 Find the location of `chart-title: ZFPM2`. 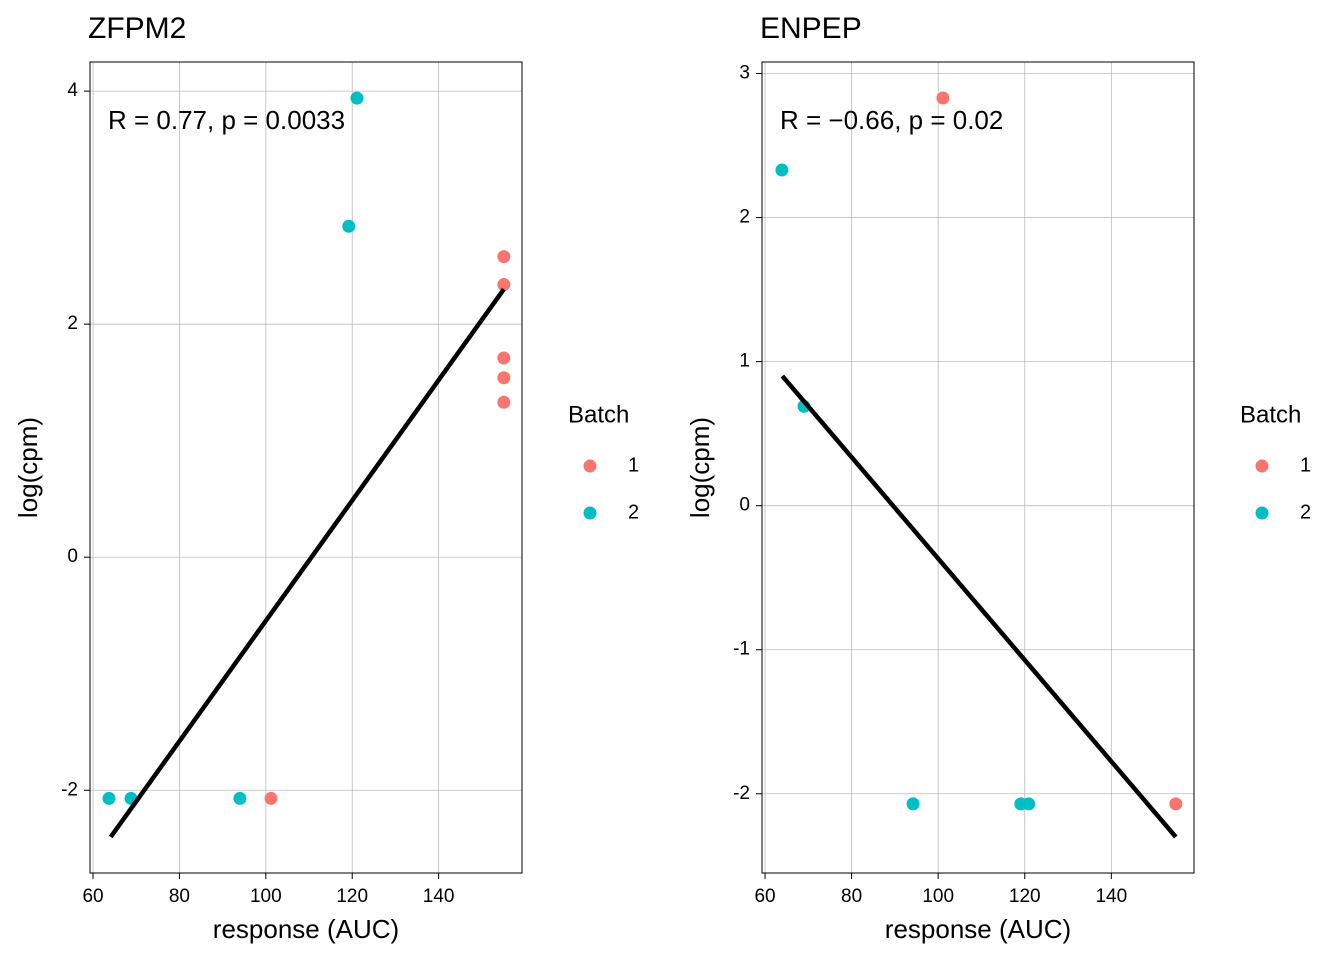

chart-title: ZFPM2 is located at coordinates (137, 28).